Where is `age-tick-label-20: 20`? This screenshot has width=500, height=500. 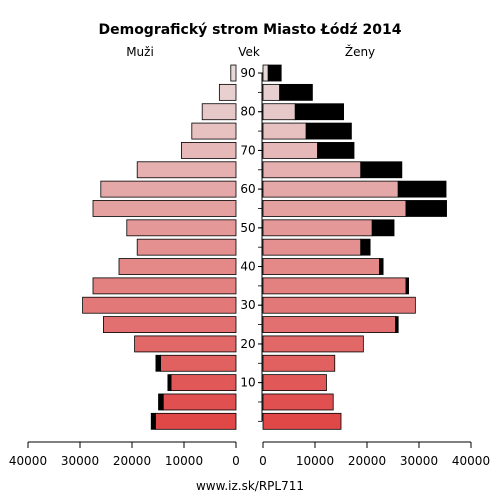 age-tick-label-20: 20 is located at coordinates (247, 344).